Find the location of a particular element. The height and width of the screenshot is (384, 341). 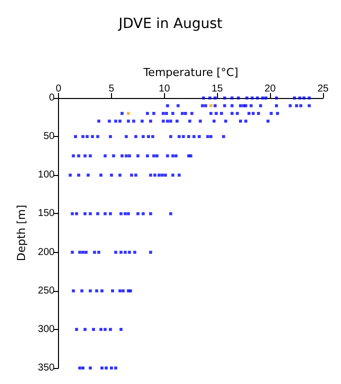

y-axis-title: Depth [m] is located at coordinates (21, 233).